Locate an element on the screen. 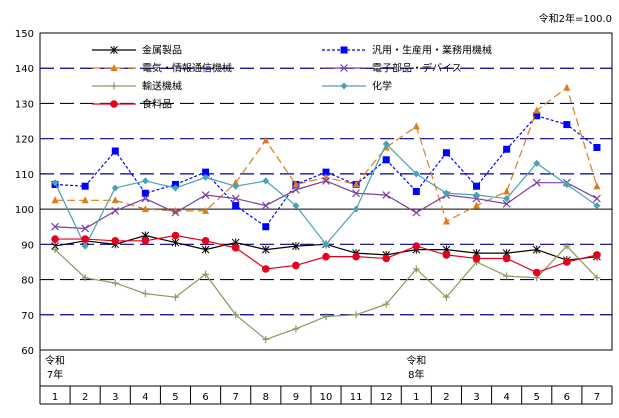 The image size is (619, 418). x-tick-label: 9 is located at coordinates (296, 397).